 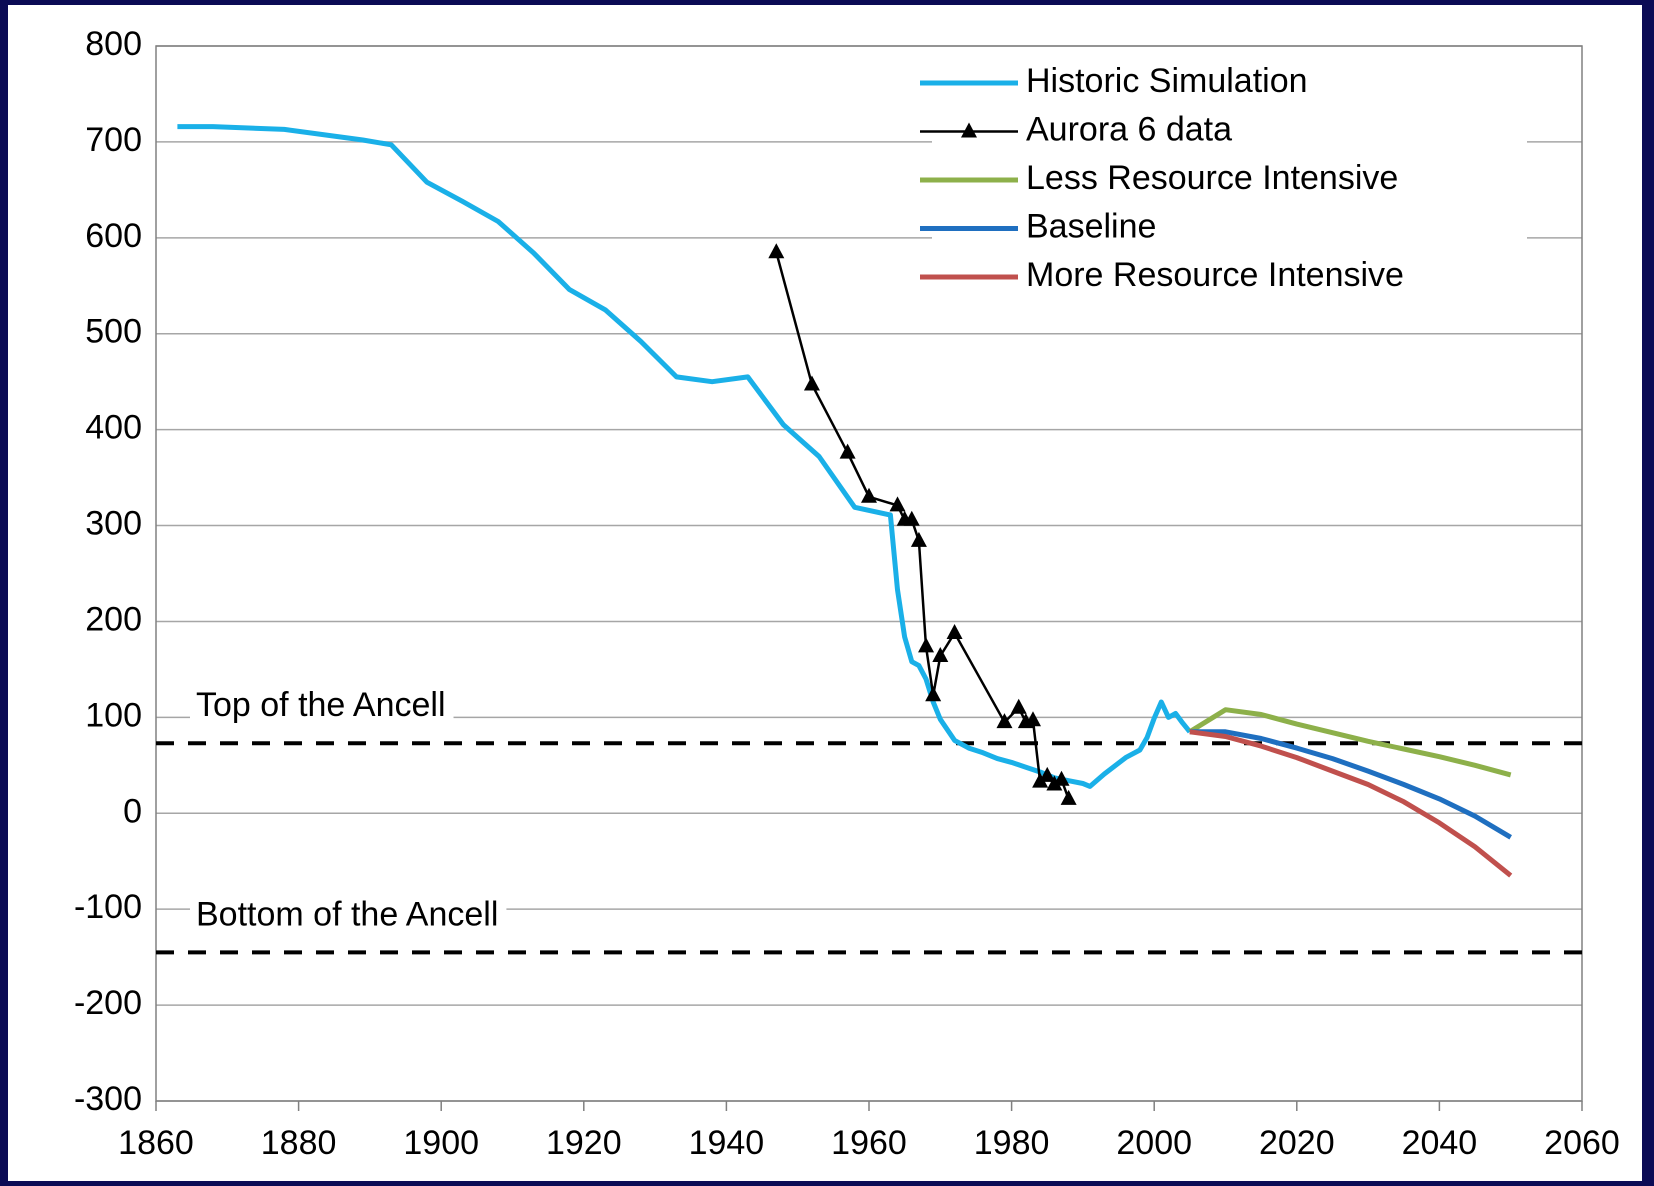 What do you see at coordinates (1582, 1143) in the screenshot?
I see `x-tick-label: 2060` at bounding box center [1582, 1143].